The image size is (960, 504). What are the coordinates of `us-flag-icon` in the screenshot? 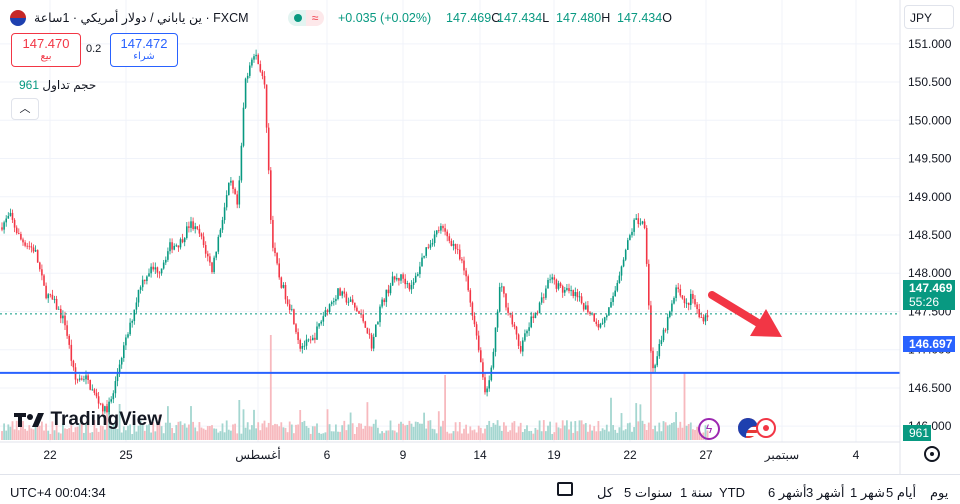 It's located at (748, 428).